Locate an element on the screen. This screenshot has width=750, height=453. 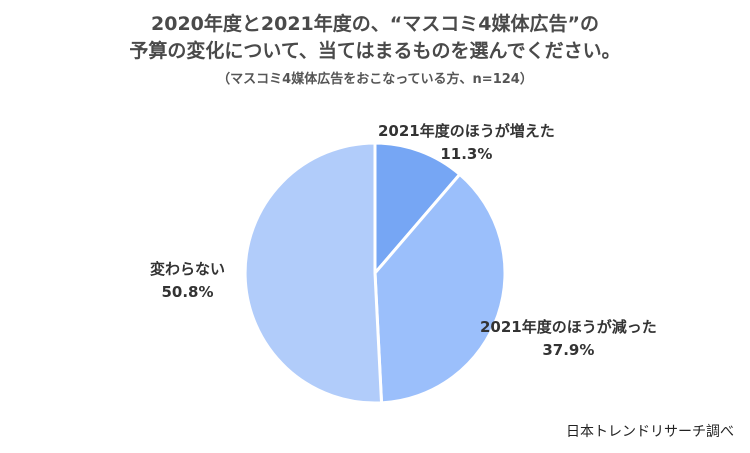
slice-label-increased: 2021年度のほうが増えた 11.3% is located at coordinates (466, 143).